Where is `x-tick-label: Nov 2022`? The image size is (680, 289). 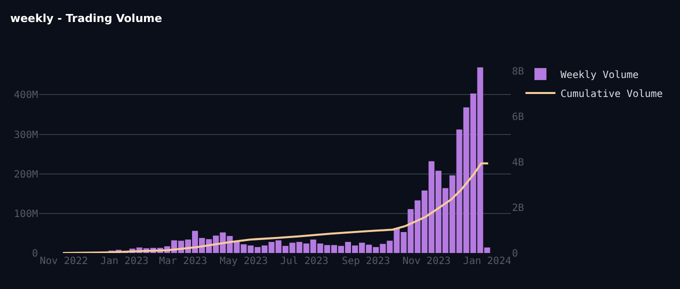 x-tick-label: Nov 2022 is located at coordinates (64, 261).